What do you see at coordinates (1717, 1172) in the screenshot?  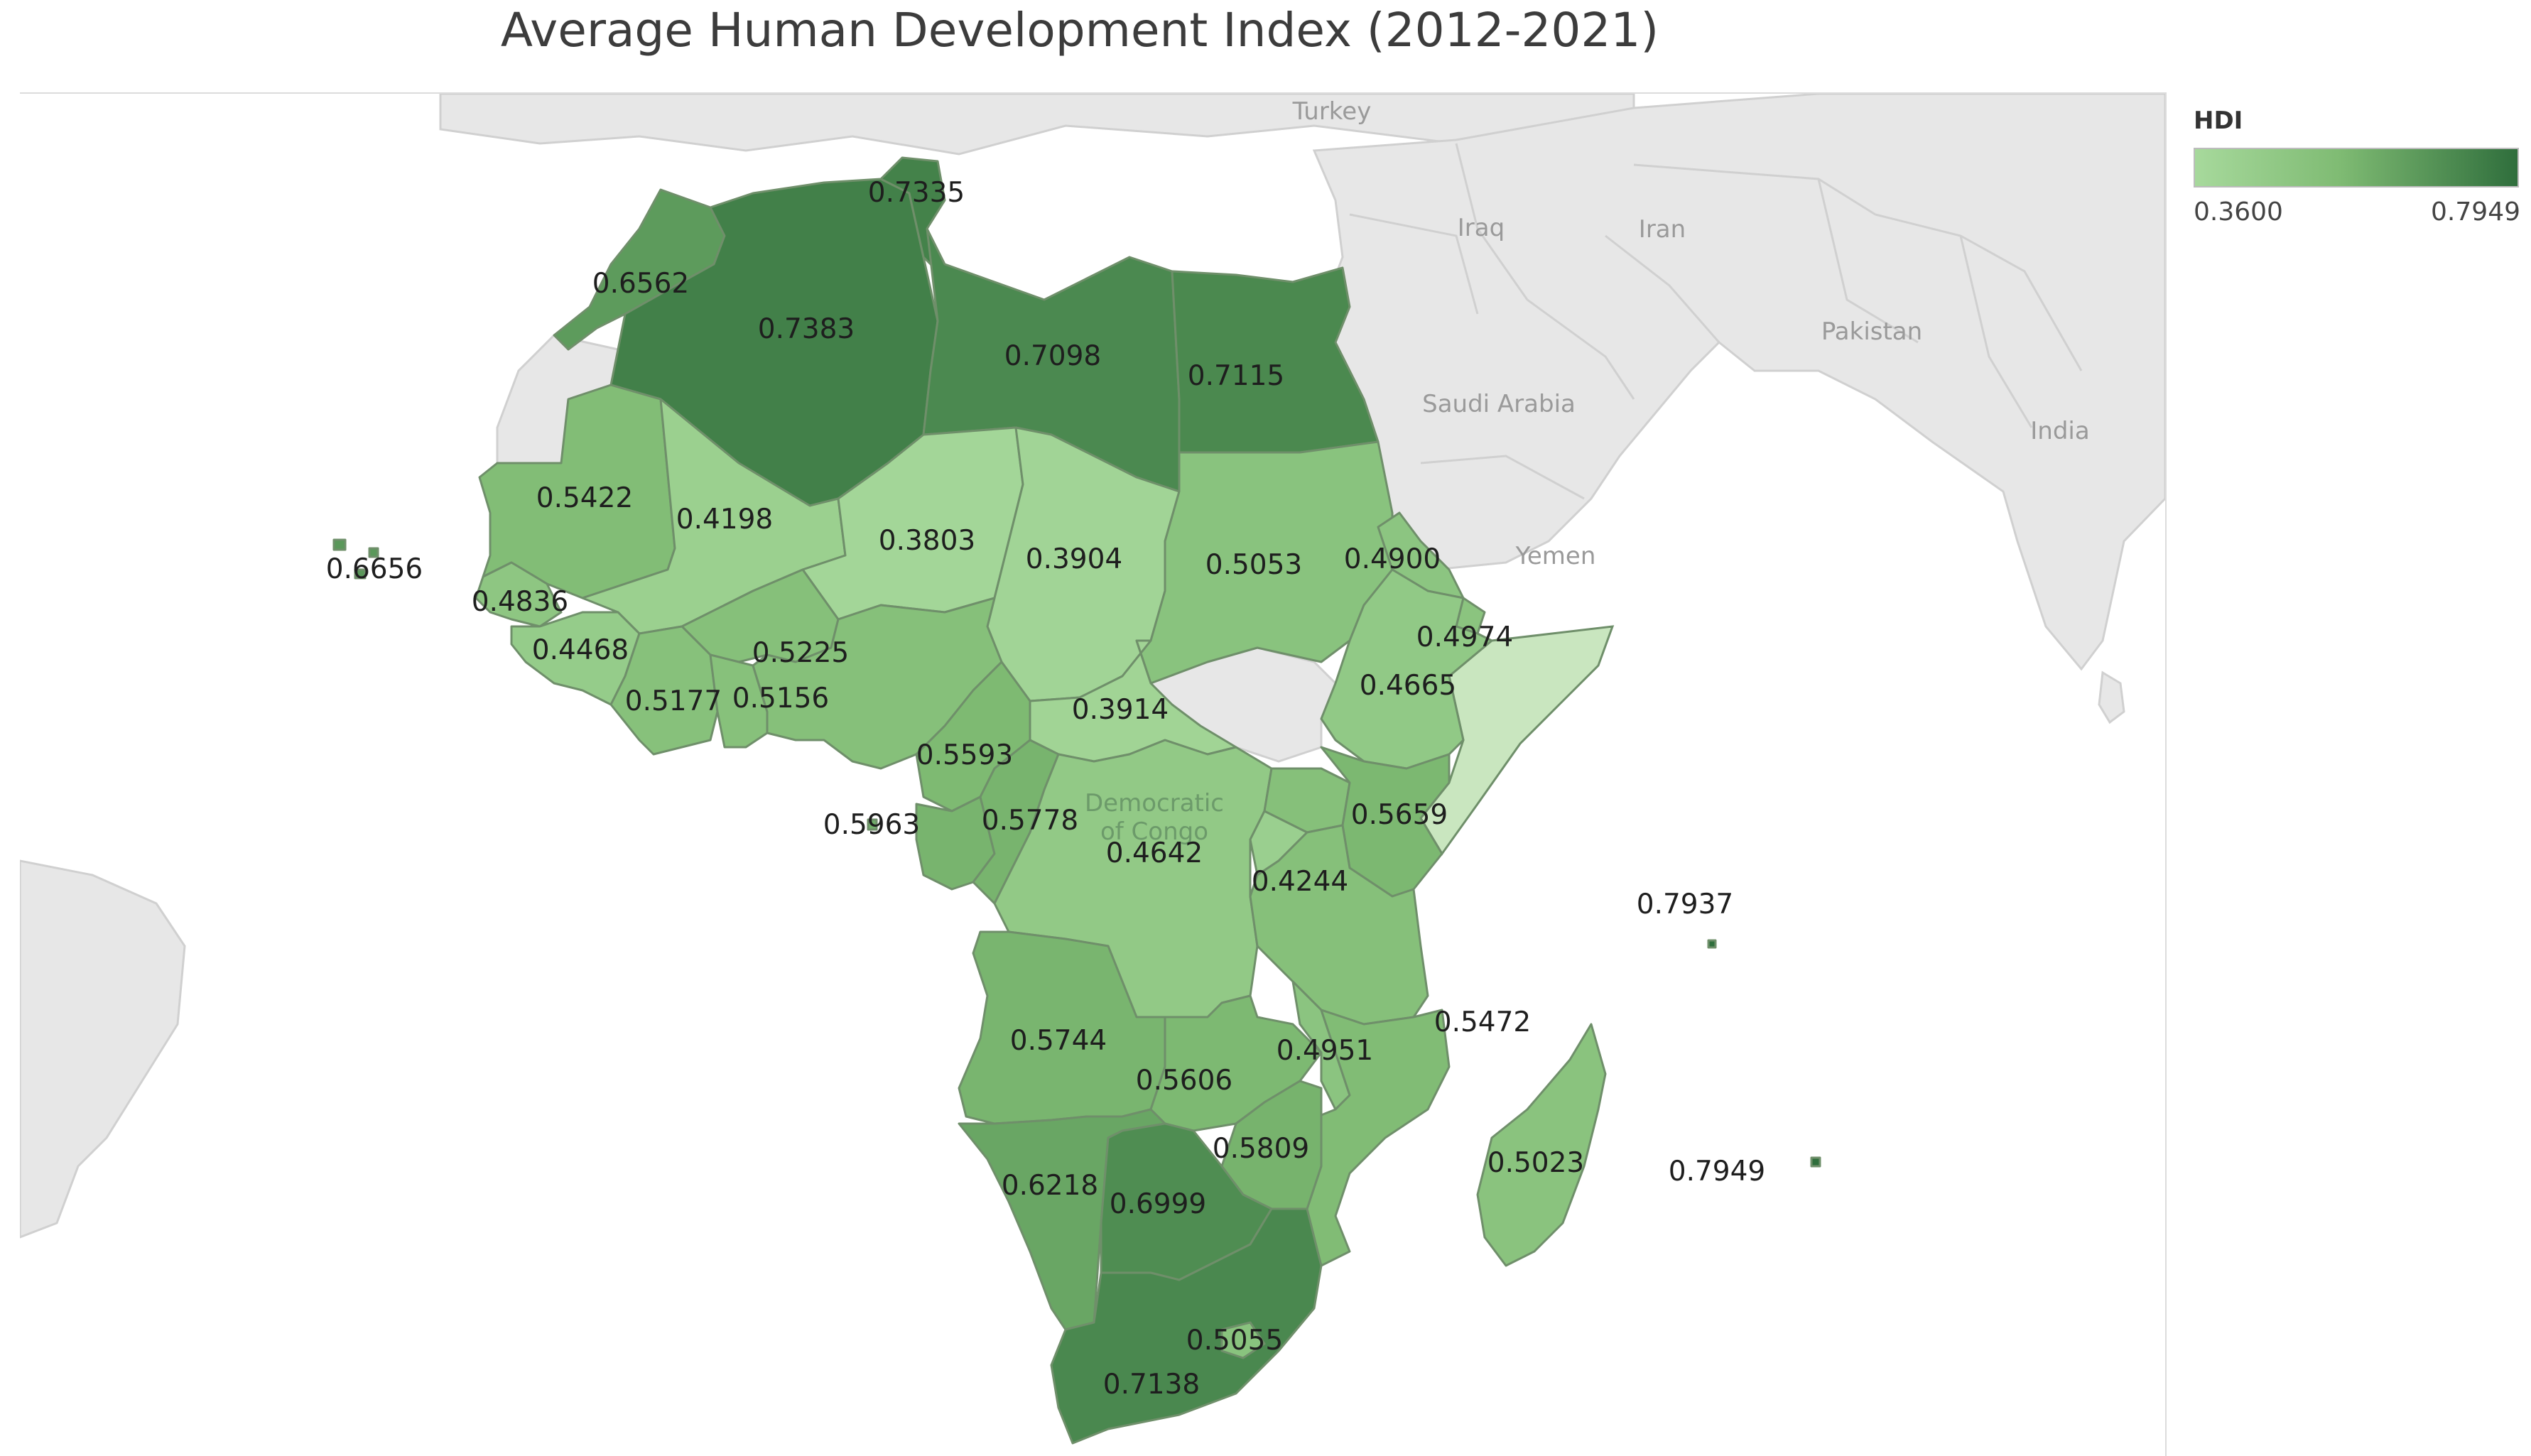 I see `value-label-seychelles: 0.7949` at bounding box center [1717, 1172].